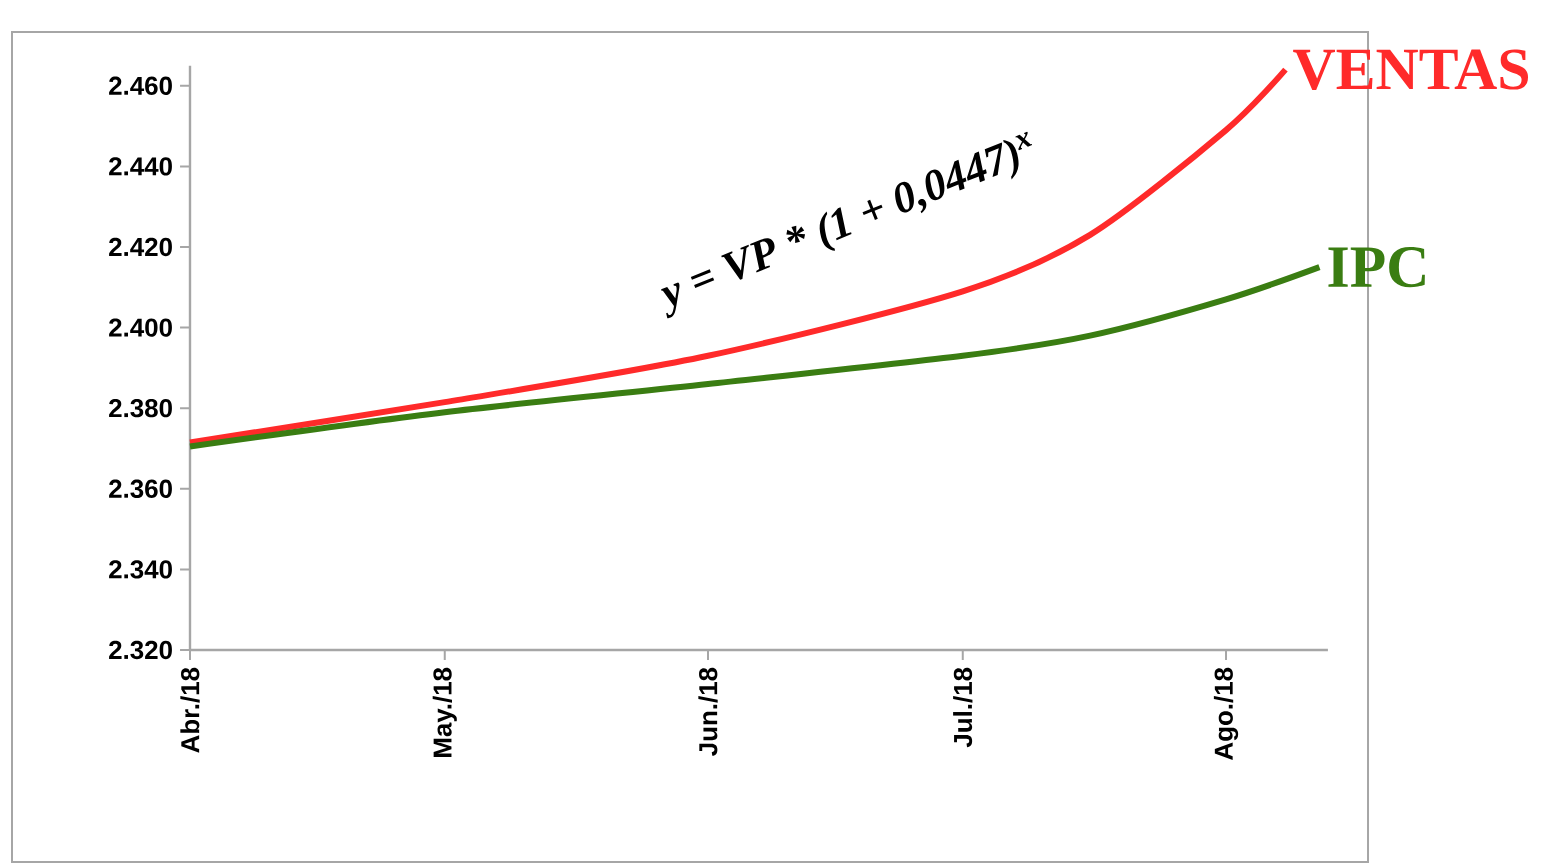  I want to click on y-tick-label: 2.340, so click(140, 569).